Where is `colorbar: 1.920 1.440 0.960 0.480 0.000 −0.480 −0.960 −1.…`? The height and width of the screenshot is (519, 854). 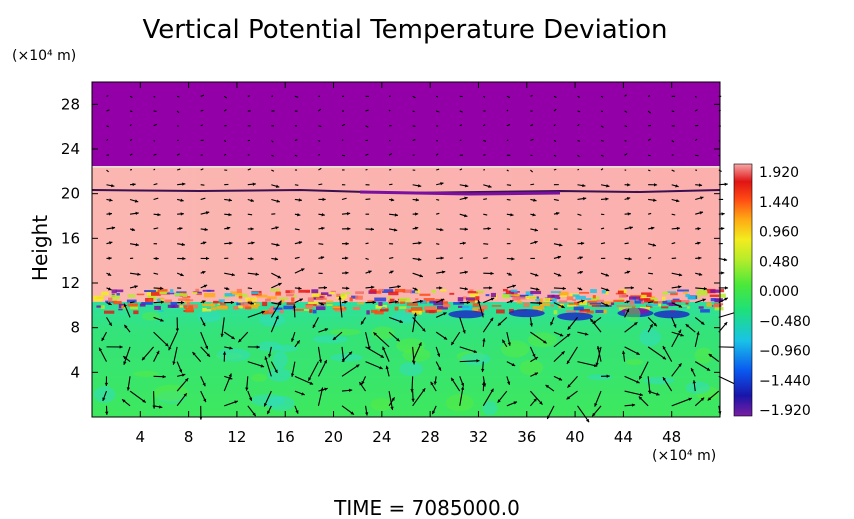 colorbar: 1.920 1.440 0.960 0.480 0.000 −0.480 −0.960 −1.… is located at coordinates (772, 291).